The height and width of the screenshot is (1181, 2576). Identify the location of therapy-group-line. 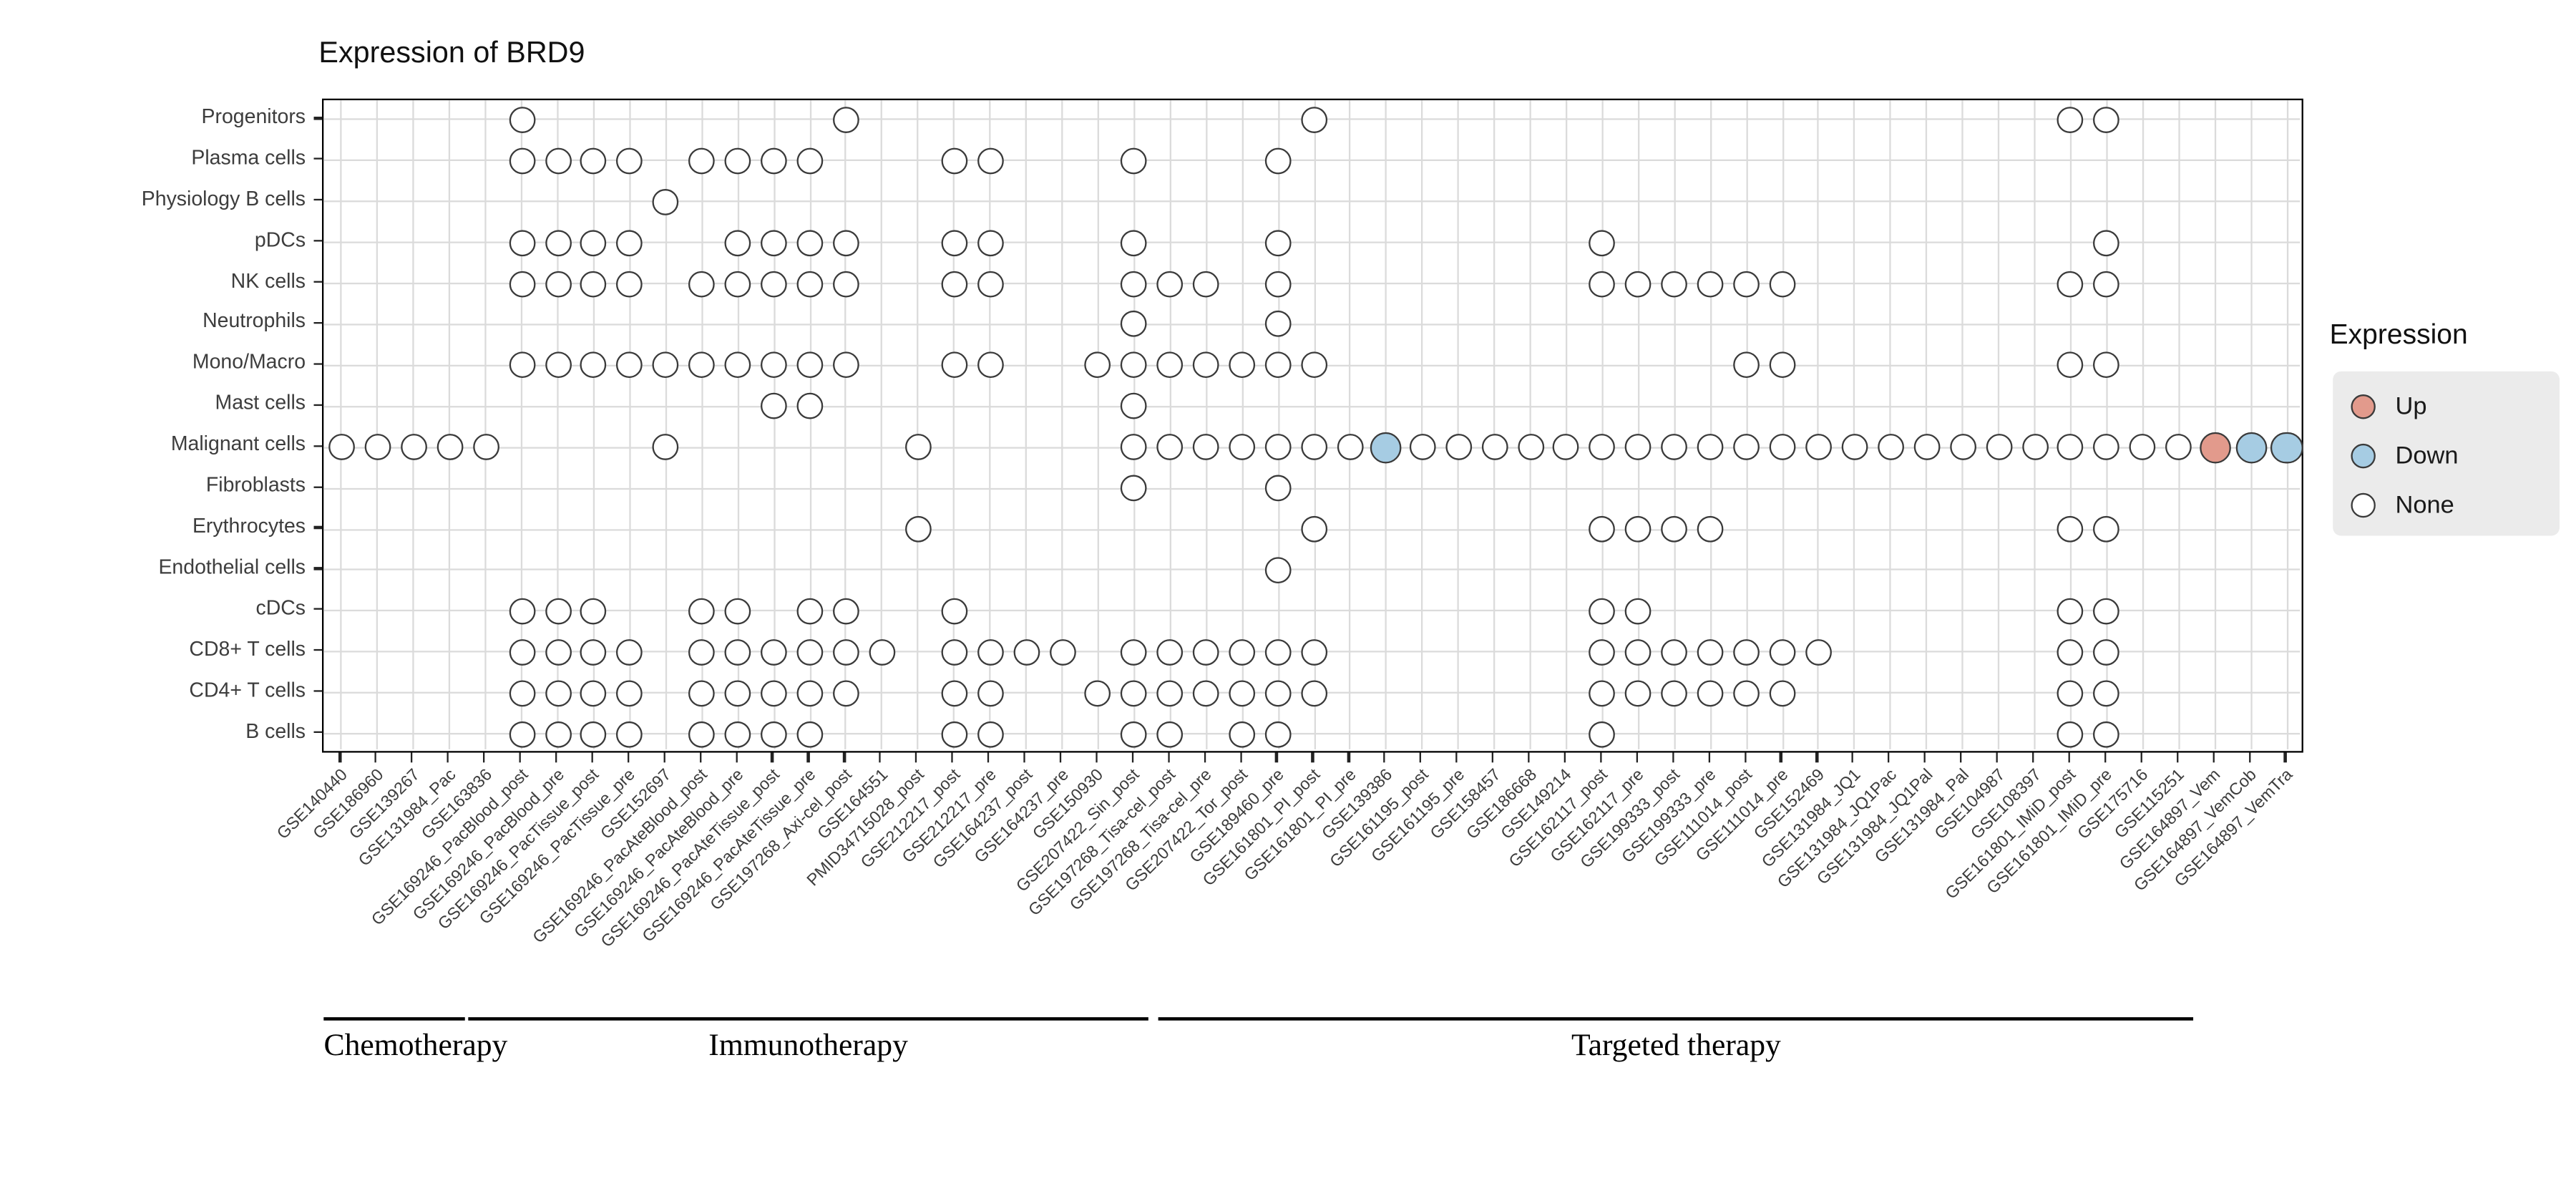
(393, 1019).